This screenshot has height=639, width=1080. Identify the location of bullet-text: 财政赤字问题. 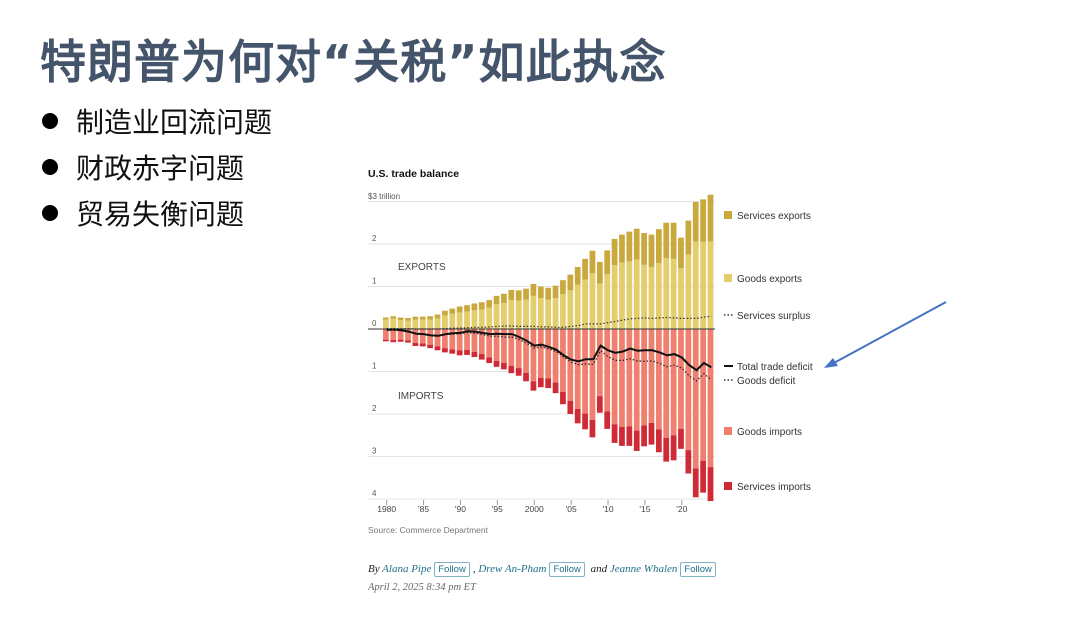
(160, 168).